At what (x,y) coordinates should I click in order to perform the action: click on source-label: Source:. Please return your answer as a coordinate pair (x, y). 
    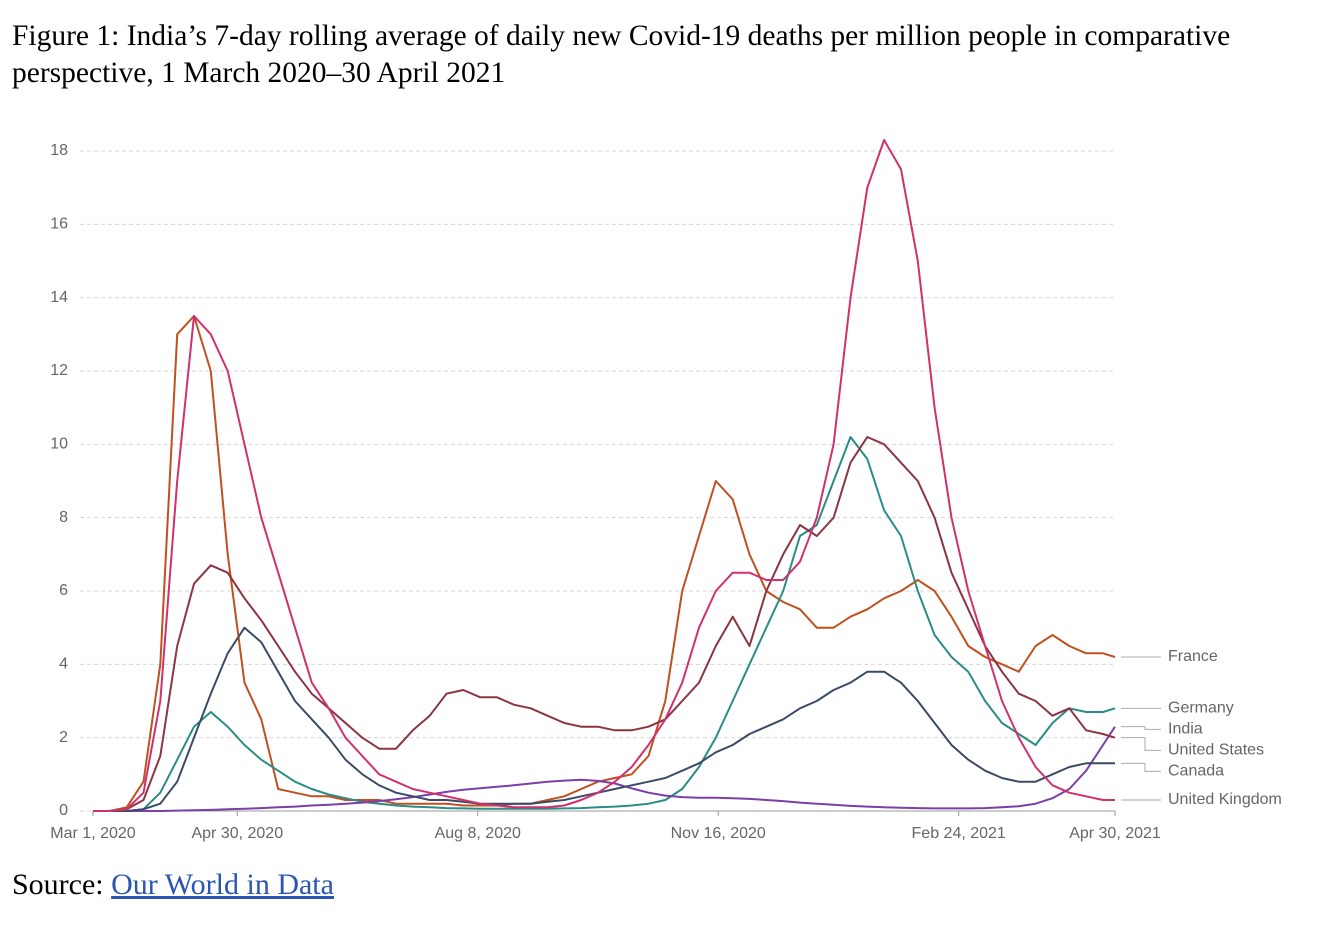
    Looking at the image, I should click on (58, 884).